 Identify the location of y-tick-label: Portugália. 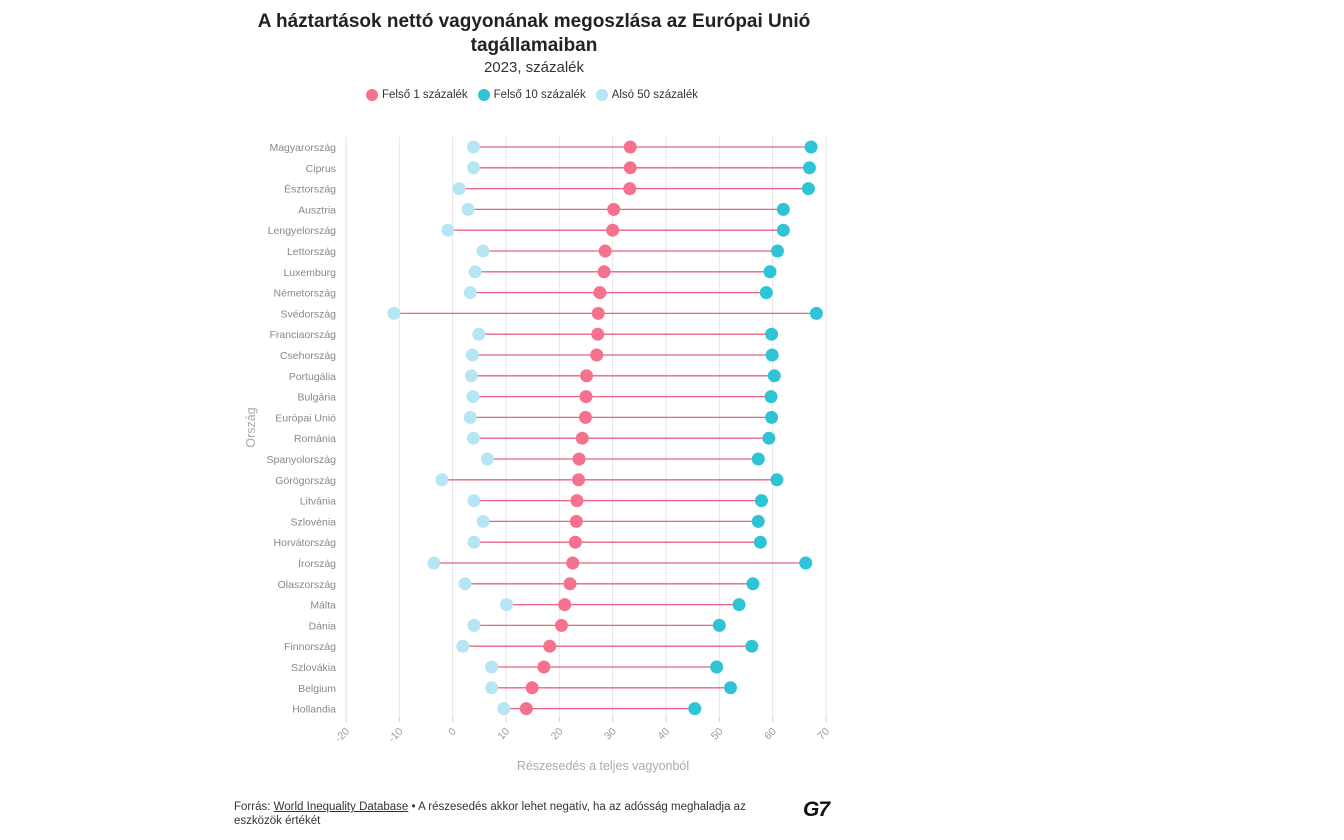
(312, 377).